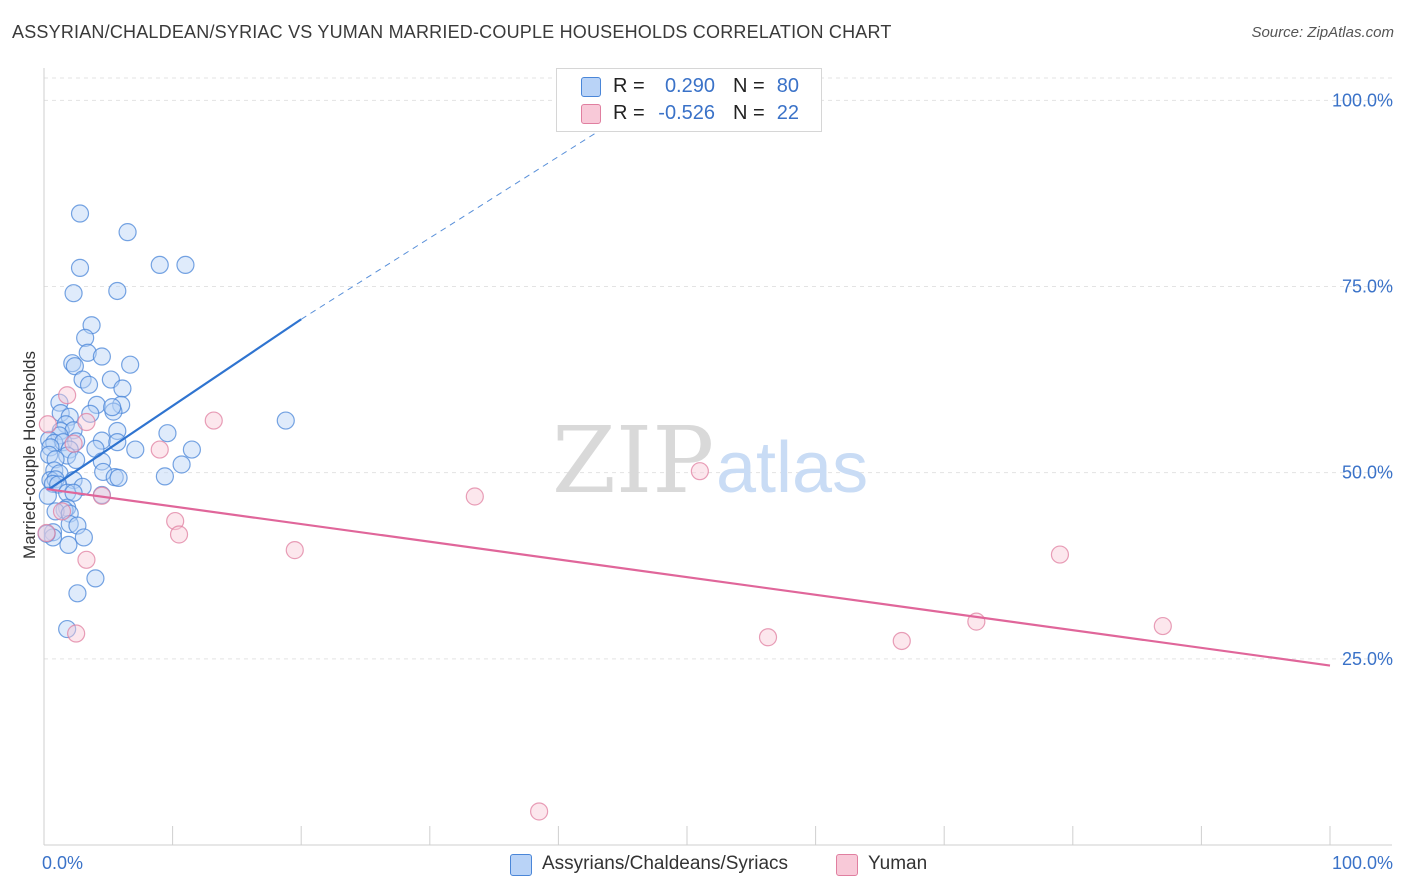 The height and width of the screenshot is (892, 1406). I want to click on stats-row-assyrians: R = 0.290 N = 80, so click(689, 86).